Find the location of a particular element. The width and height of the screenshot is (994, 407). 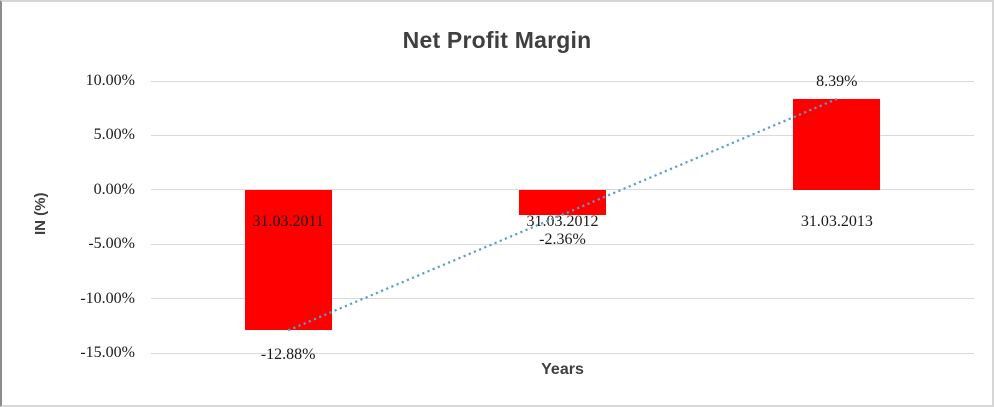

data-label: -12.88% is located at coordinates (288, 354).